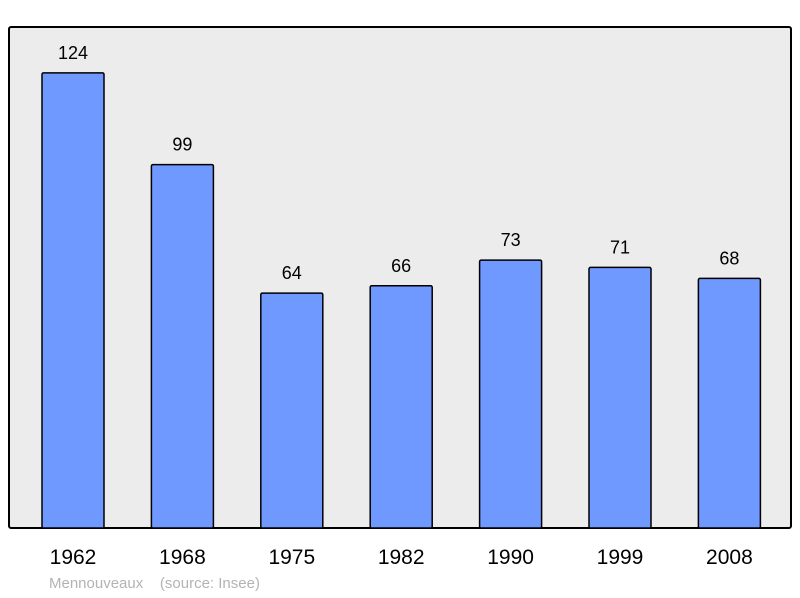 The image size is (800, 598). Describe the element at coordinates (401, 266) in the screenshot. I see `data-label-1982: 66` at that location.